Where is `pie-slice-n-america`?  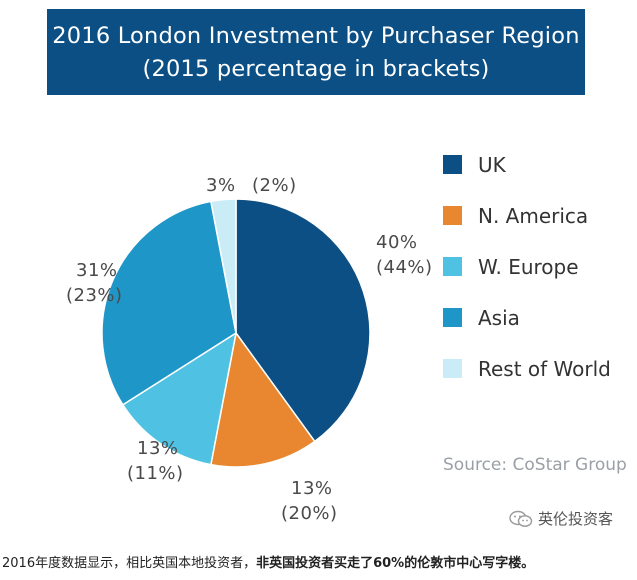
pie-slice-n-america is located at coordinates (263, 399).